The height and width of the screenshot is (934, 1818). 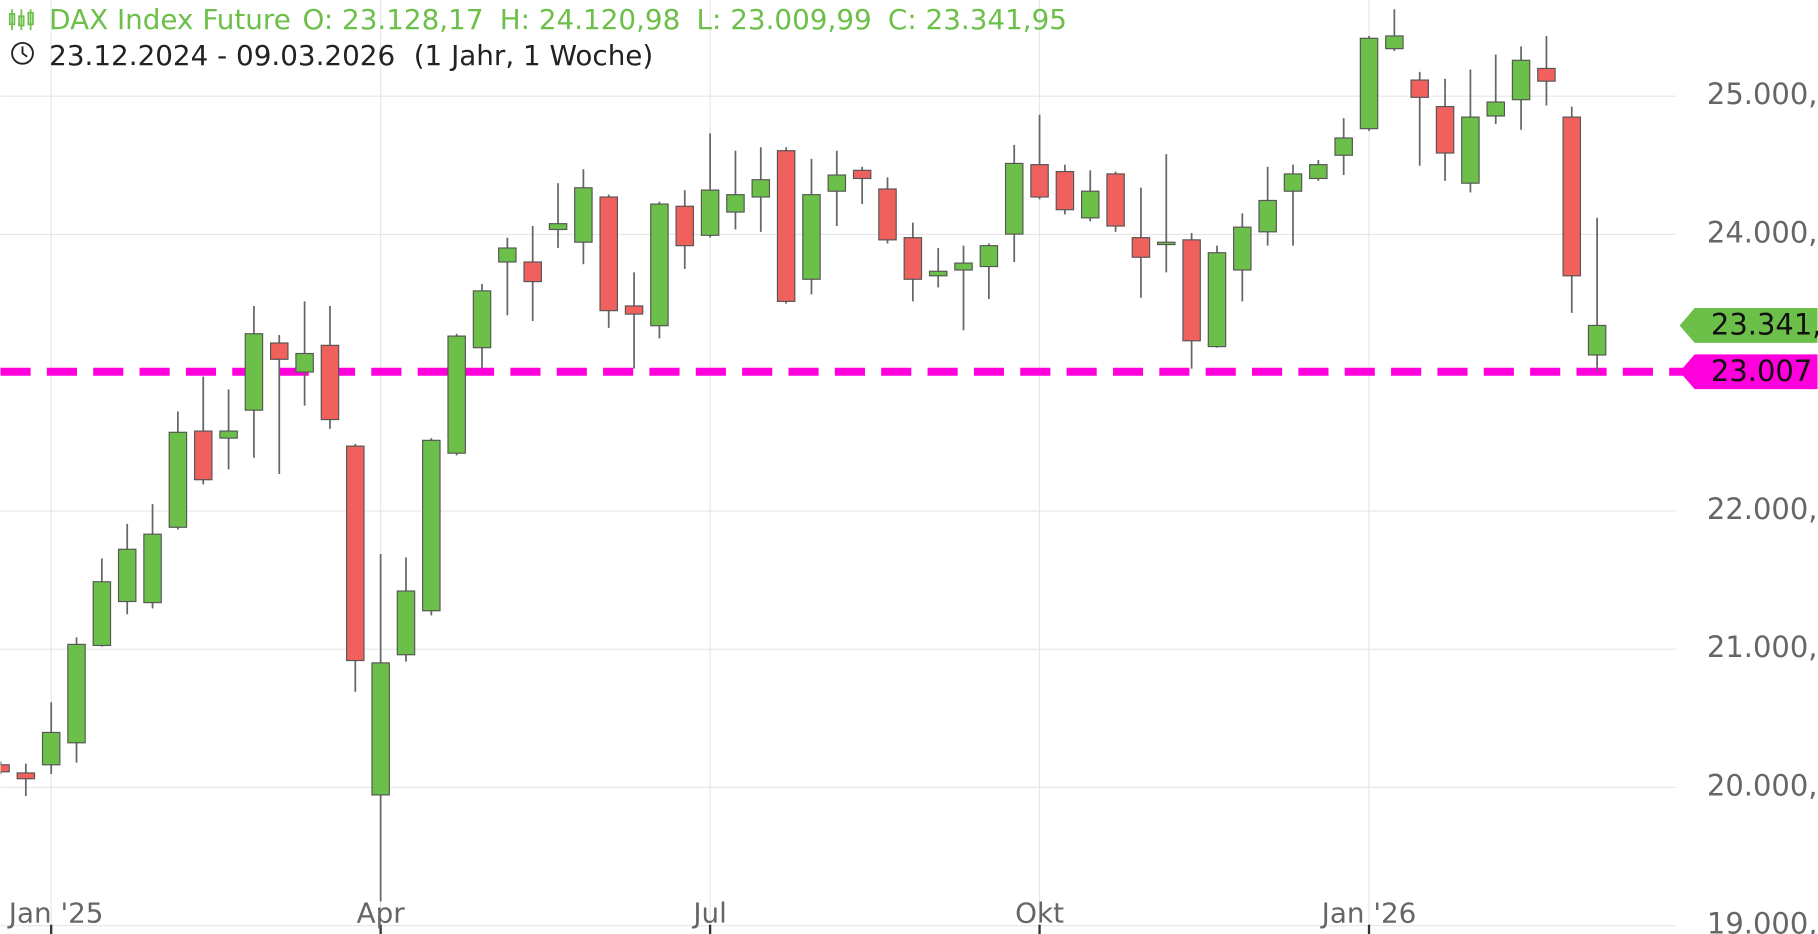 I want to click on date-range: 23.12.2024 - 09.03.2026, so click(x=222, y=55).